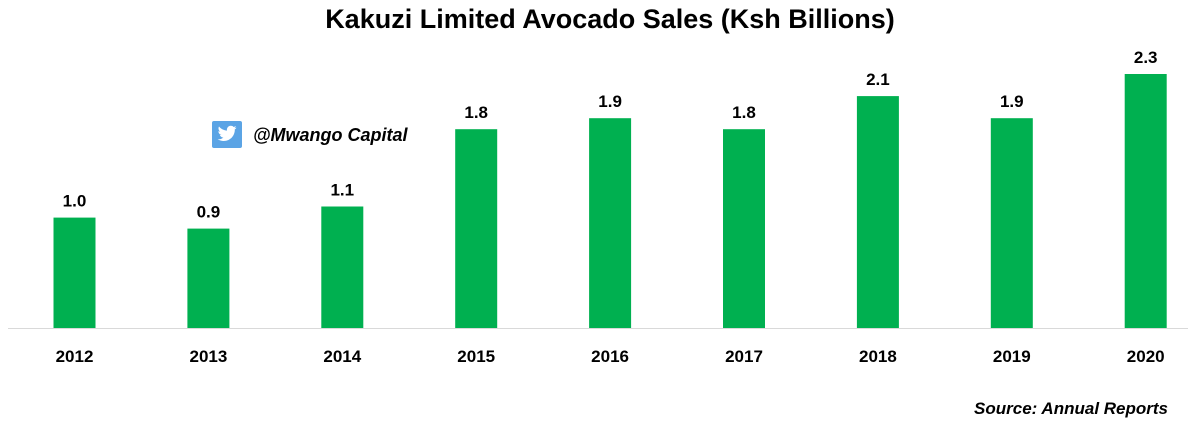  What do you see at coordinates (476, 112) in the screenshot?
I see `value-label-2015: 1.8` at bounding box center [476, 112].